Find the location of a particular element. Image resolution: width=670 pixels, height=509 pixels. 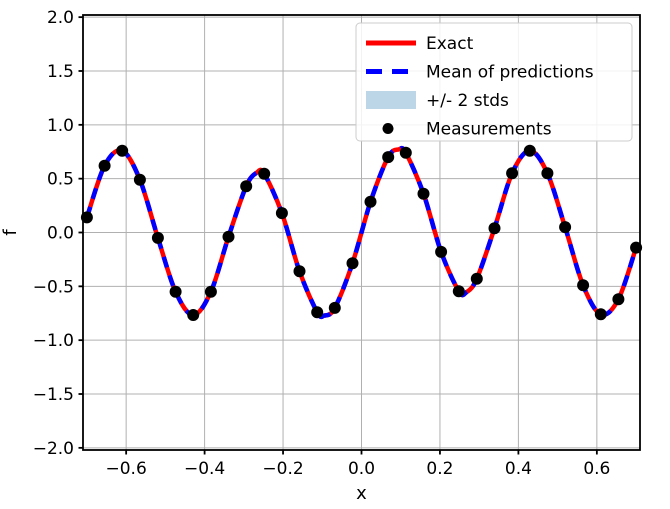

legend-entry: Mean of predictions is located at coordinates (480, 73).